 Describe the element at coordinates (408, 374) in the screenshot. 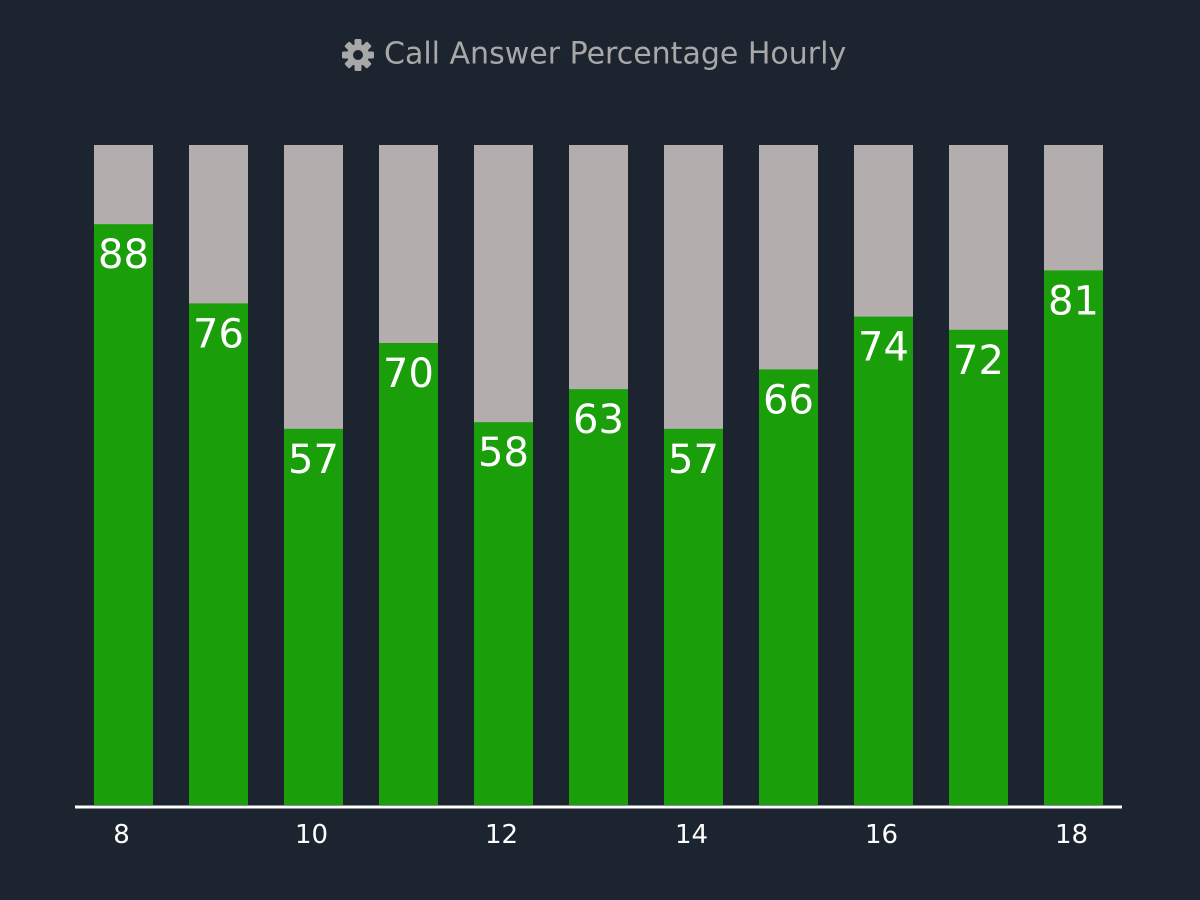

I see `value-label: 70` at that location.